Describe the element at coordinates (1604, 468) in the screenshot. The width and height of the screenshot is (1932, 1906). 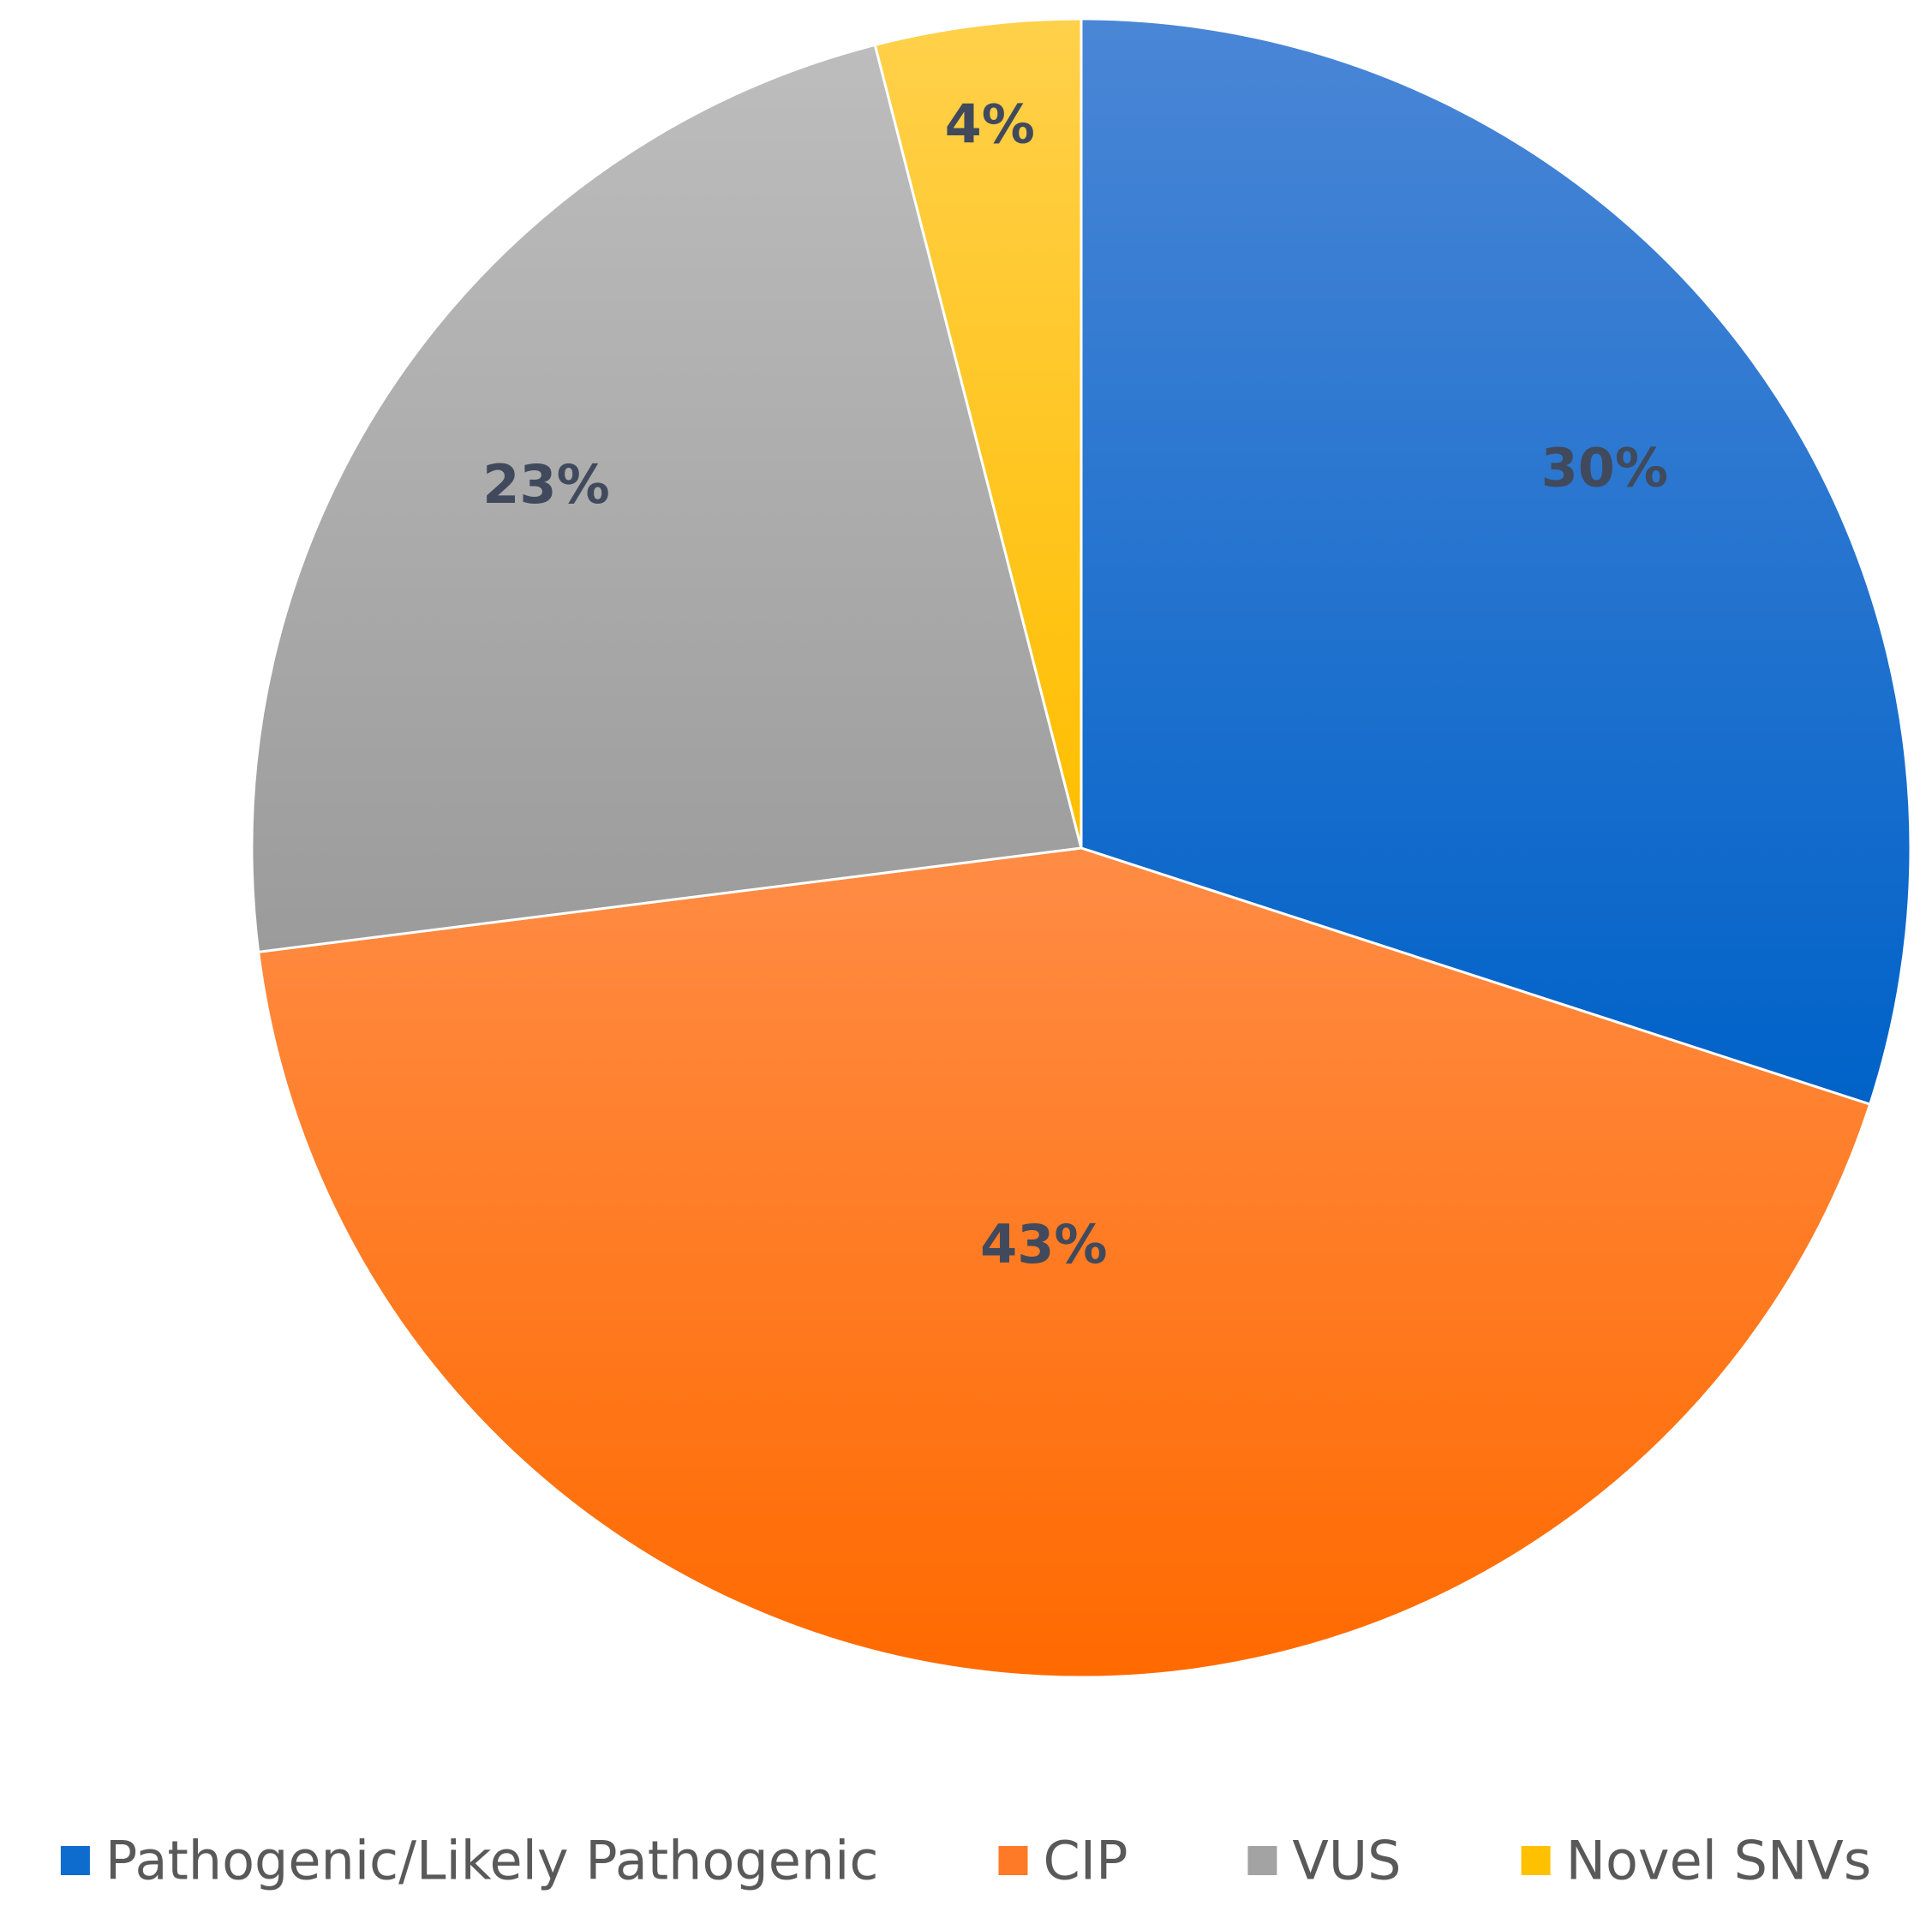
I see `data-label-pathogenic-likely-pathogenic: 30%` at that location.